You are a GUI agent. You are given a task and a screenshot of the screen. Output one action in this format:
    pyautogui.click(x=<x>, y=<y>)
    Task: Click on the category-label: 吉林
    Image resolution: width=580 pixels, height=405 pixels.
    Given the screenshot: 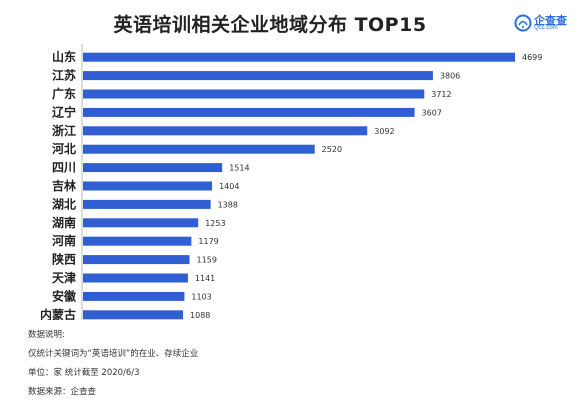 What is the action you would take?
    pyautogui.click(x=64, y=185)
    